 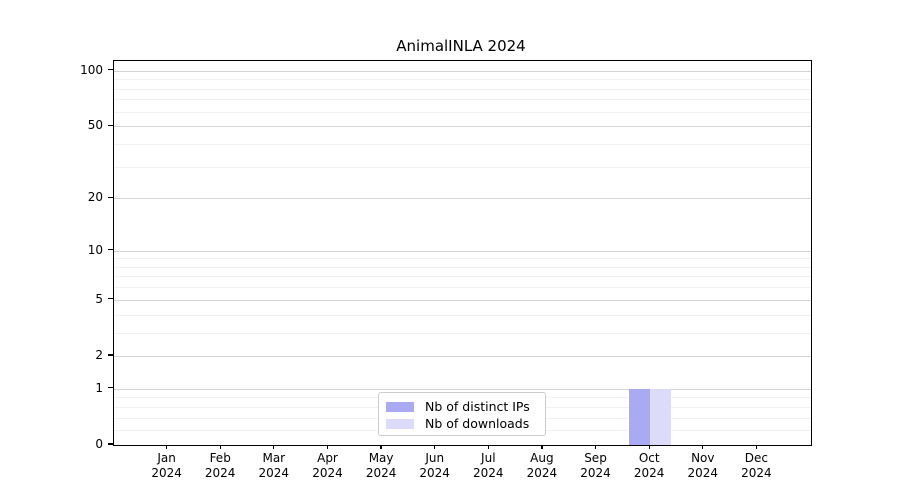 I want to click on x-tick-month: Dec, so click(x=756, y=458).